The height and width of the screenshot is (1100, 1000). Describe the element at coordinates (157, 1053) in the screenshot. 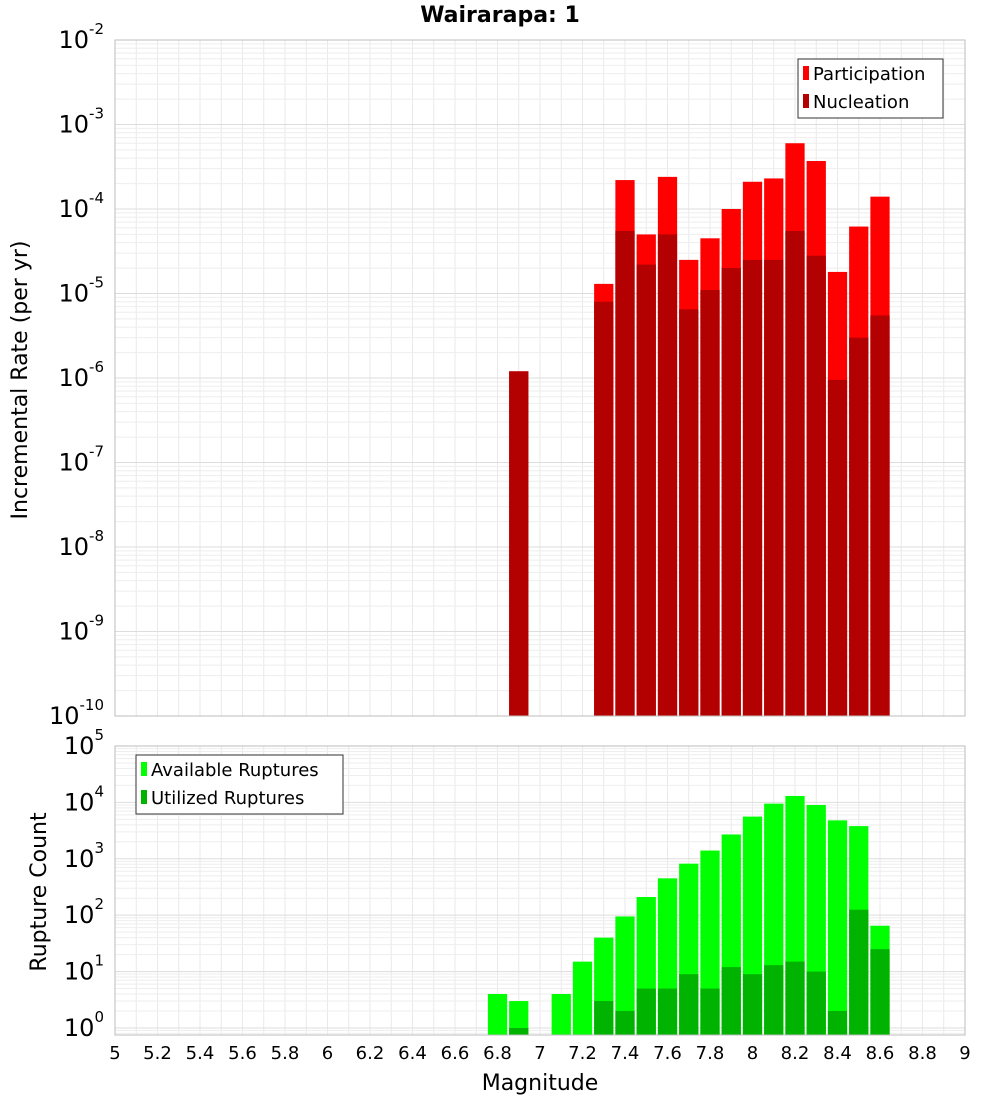

I see `x-tick-label: 5.2` at that location.